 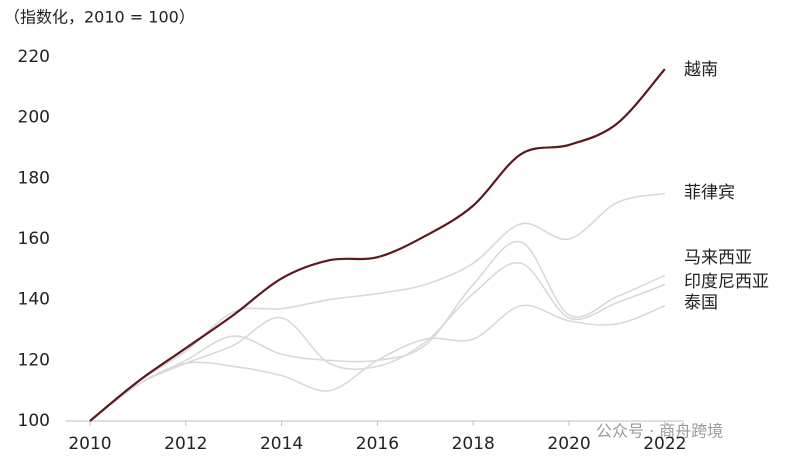 I want to click on x-tick-label: 2020, so click(x=568, y=444).